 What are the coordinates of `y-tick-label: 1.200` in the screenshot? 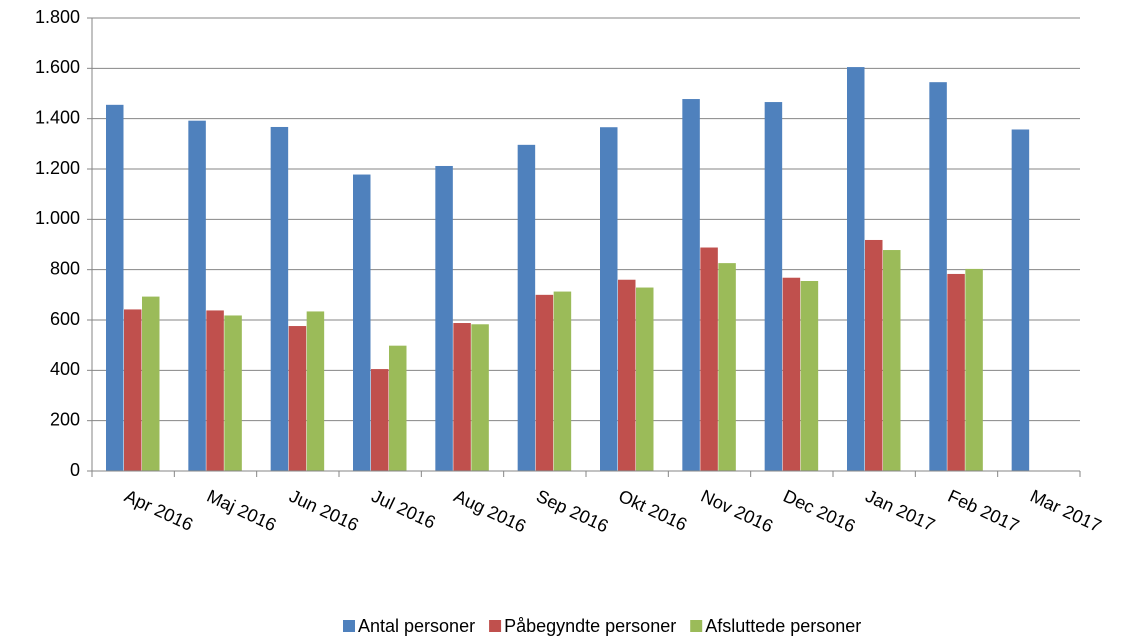 It's located at (57, 168).